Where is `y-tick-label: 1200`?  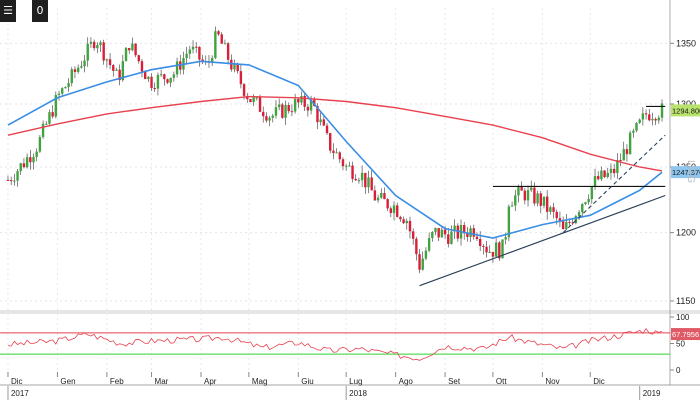 y-tick-label: 1200 is located at coordinates (686, 233).